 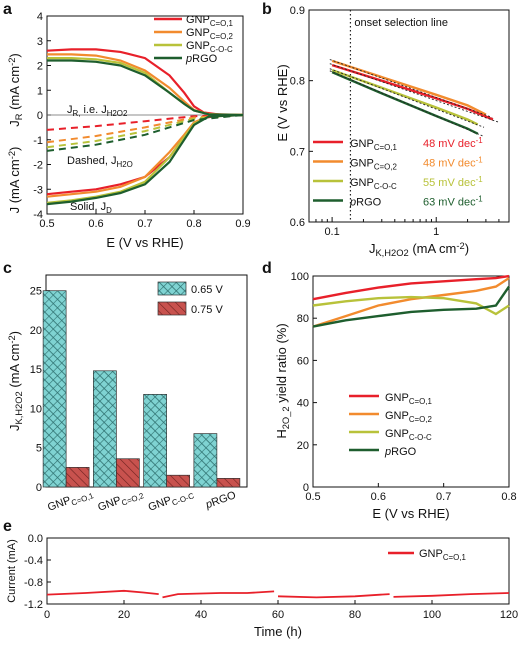 What do you see at coordinates (278, 631) in the screenshot?
I see `x-axis-label-e: Time (h)` at bounding box center [278, 631].